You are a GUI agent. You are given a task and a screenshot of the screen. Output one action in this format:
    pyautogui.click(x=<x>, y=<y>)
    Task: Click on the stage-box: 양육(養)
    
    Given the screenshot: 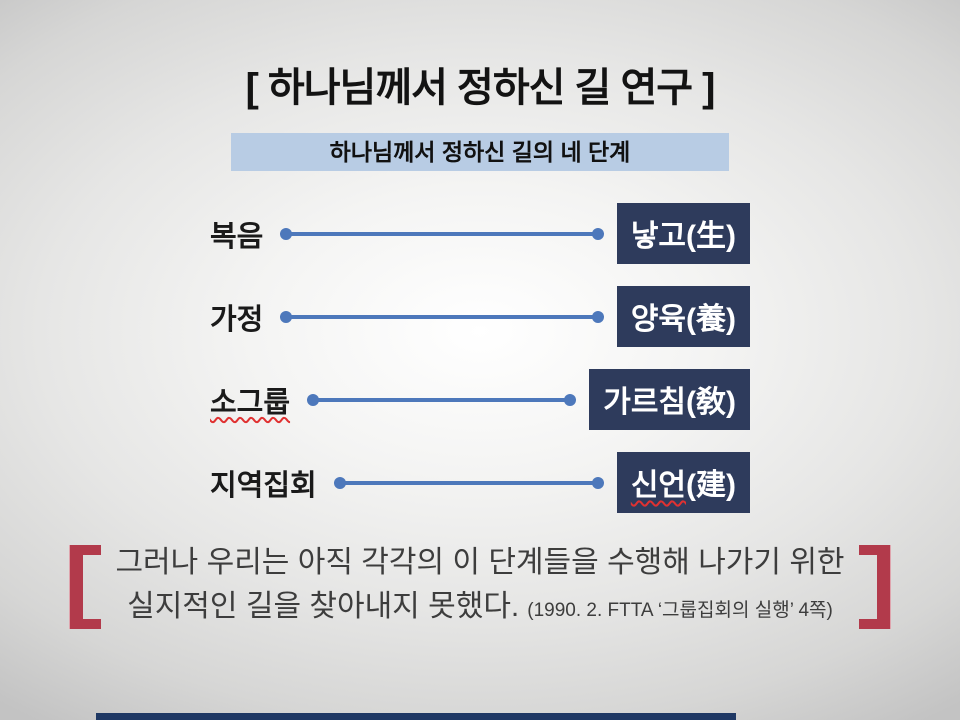 What is the action you would take?
    pyautogui.click(x=683, y=316)
    